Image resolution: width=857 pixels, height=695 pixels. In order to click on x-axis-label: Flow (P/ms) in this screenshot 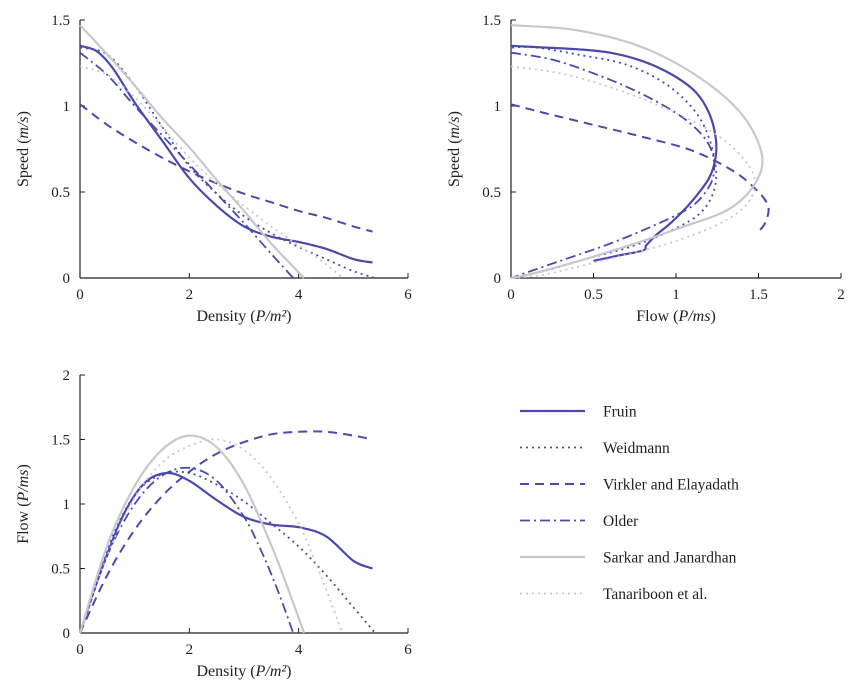, I will do `click(676, 316)`.